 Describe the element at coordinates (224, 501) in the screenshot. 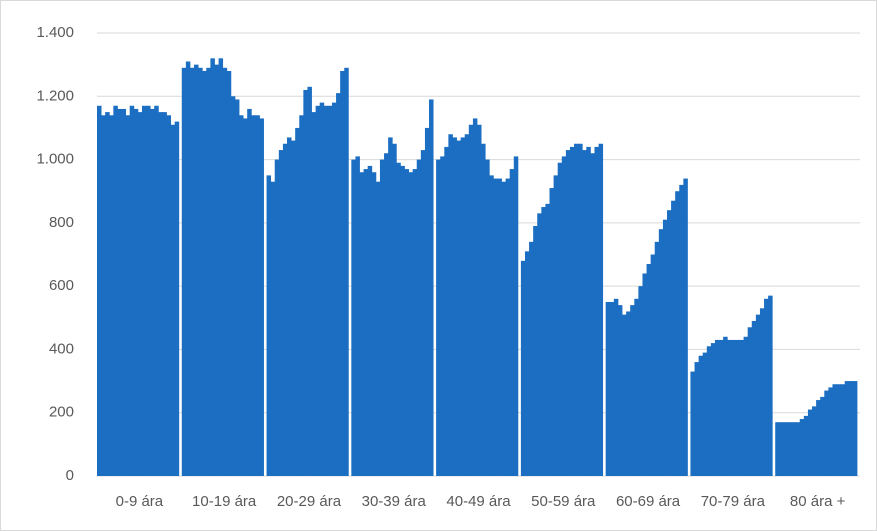

I see `x-tick-label: 10-19 ára` at that location.